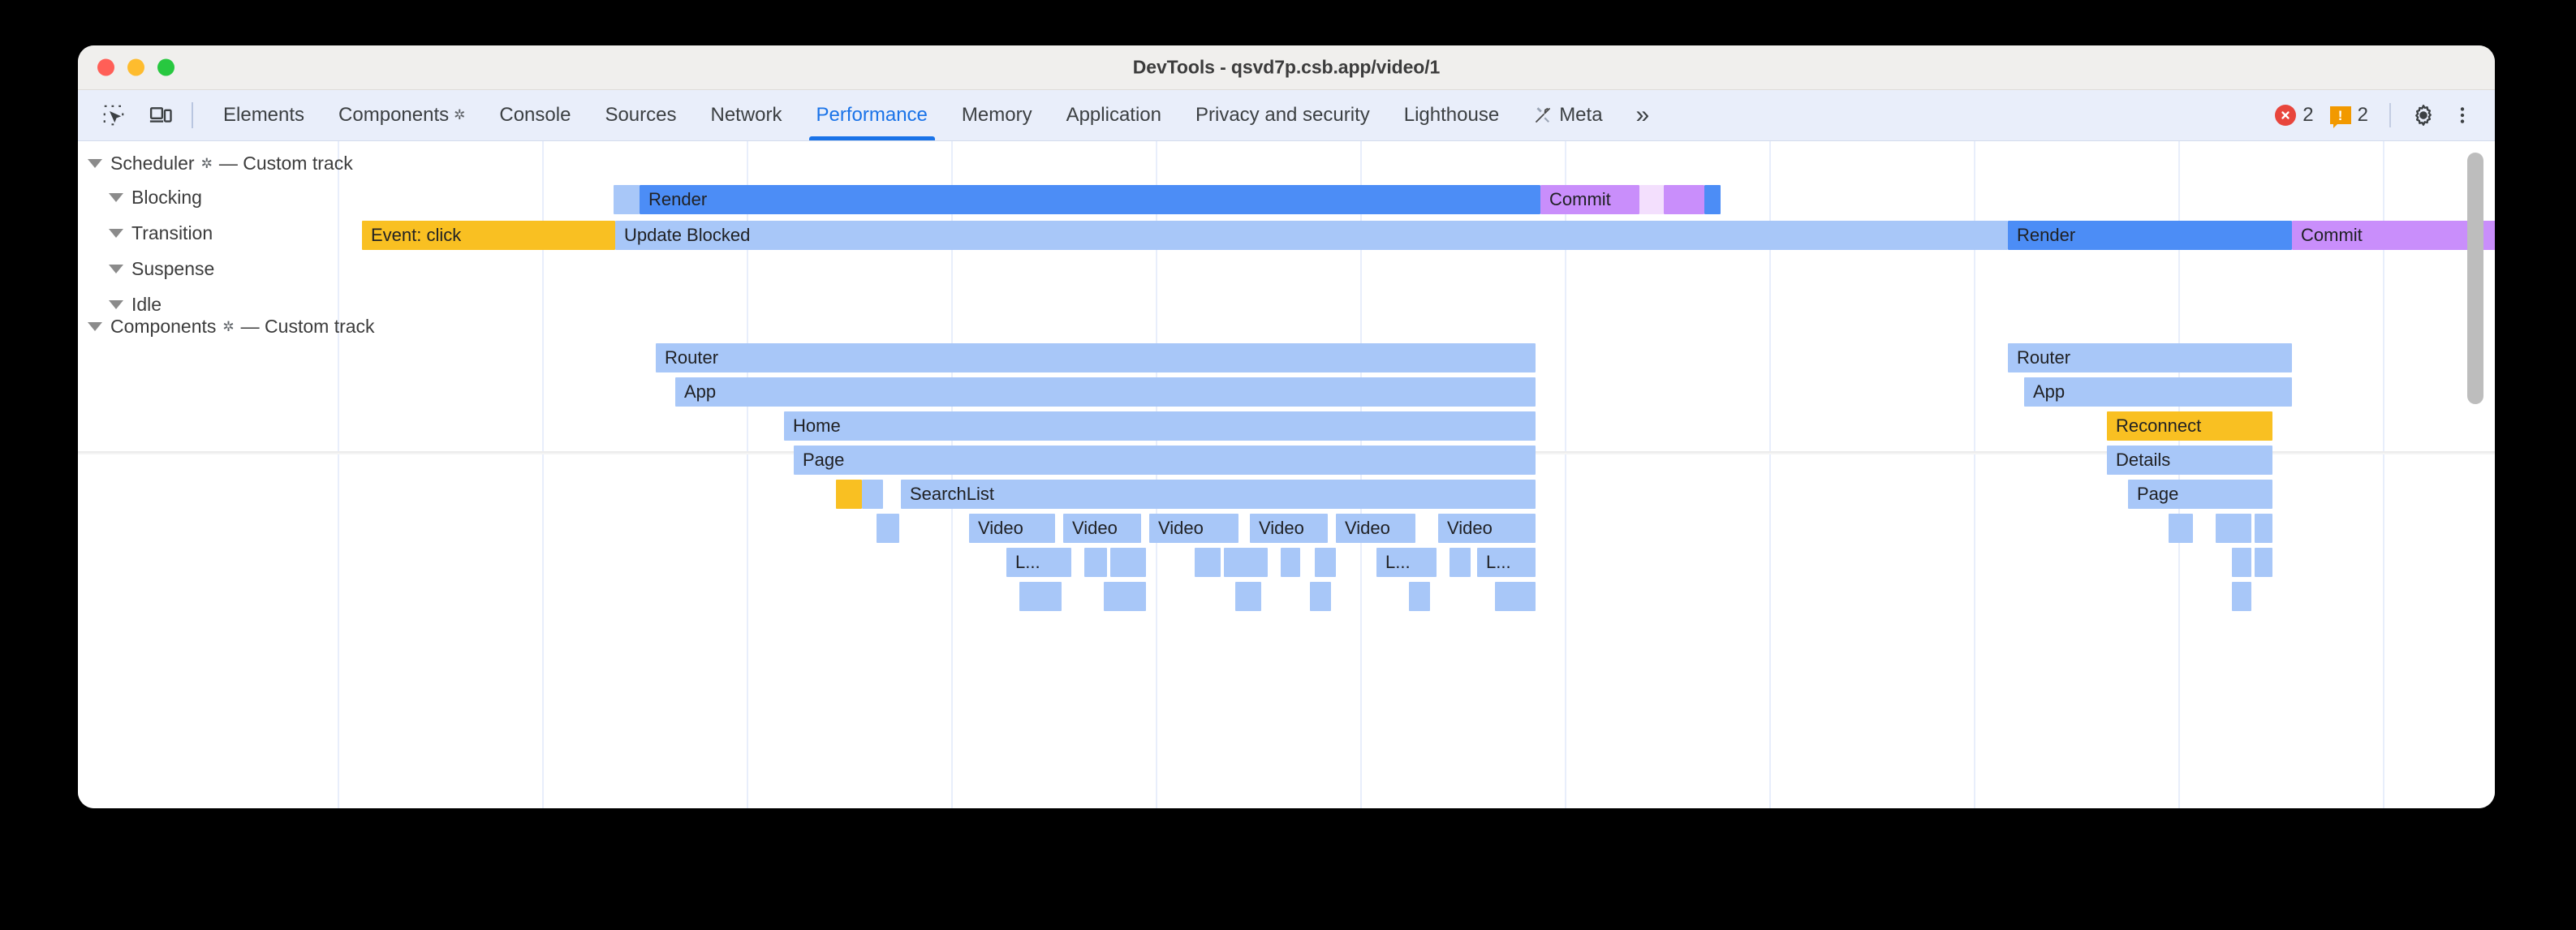 Image resolution: width=2576 pixels, height=930 pixels. I want to click on error-icon, so click(2286, 115).